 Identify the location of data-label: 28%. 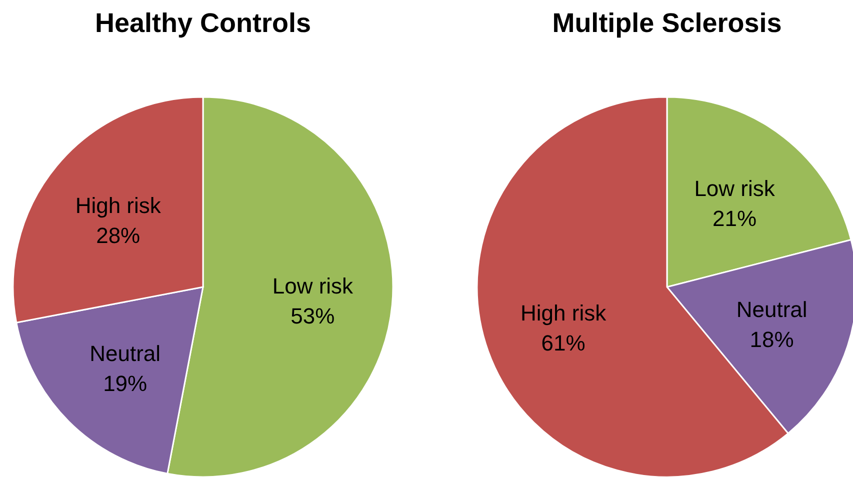
(118, 235).